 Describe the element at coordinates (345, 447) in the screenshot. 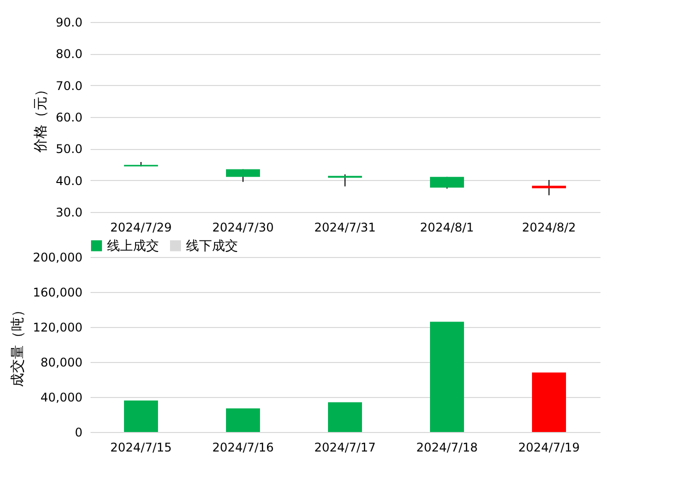

I see `x-tick-label: 2024/7/17` at that location.